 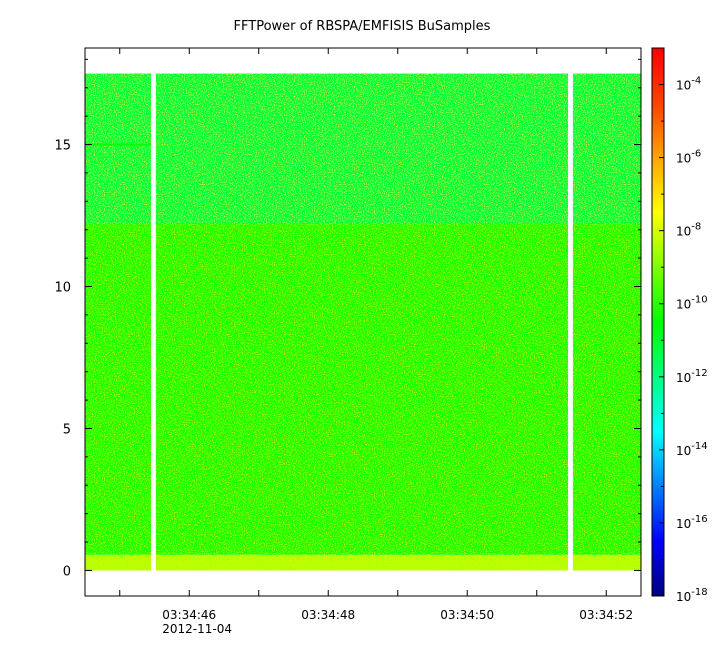 I want to click on colorbar-ticks: 10⁻⁴ 10⁻⁶ 10⁻⁸ 10⁻¹⁰ 10⁻¹² 10⁻¹⁴ 10⁻¹⁶ 10⁻¹⁸, so click(x=683, y=325).